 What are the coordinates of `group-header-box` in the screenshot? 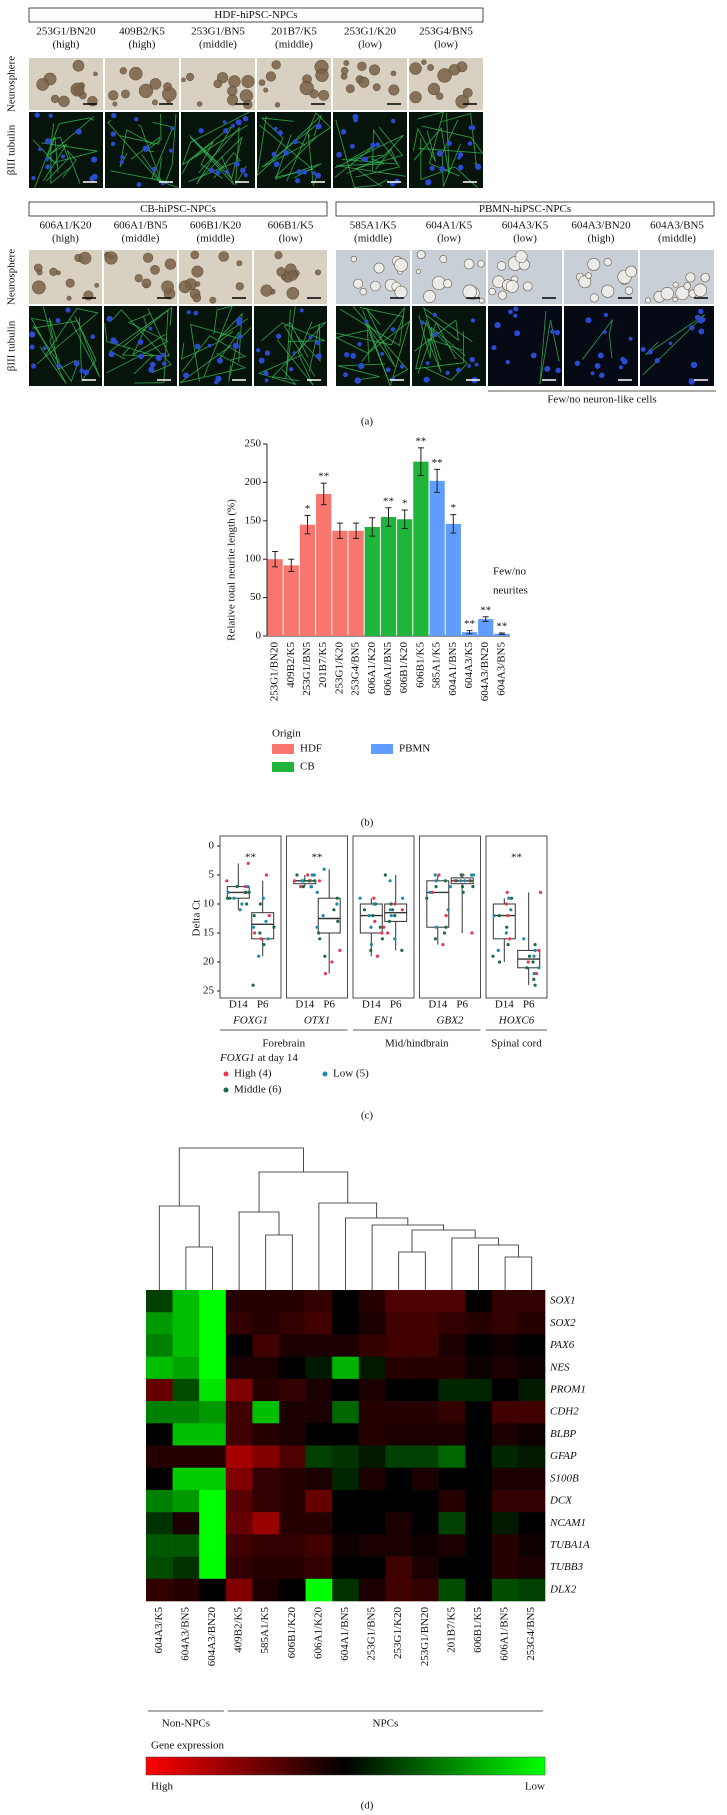 It's located at (525, 209).